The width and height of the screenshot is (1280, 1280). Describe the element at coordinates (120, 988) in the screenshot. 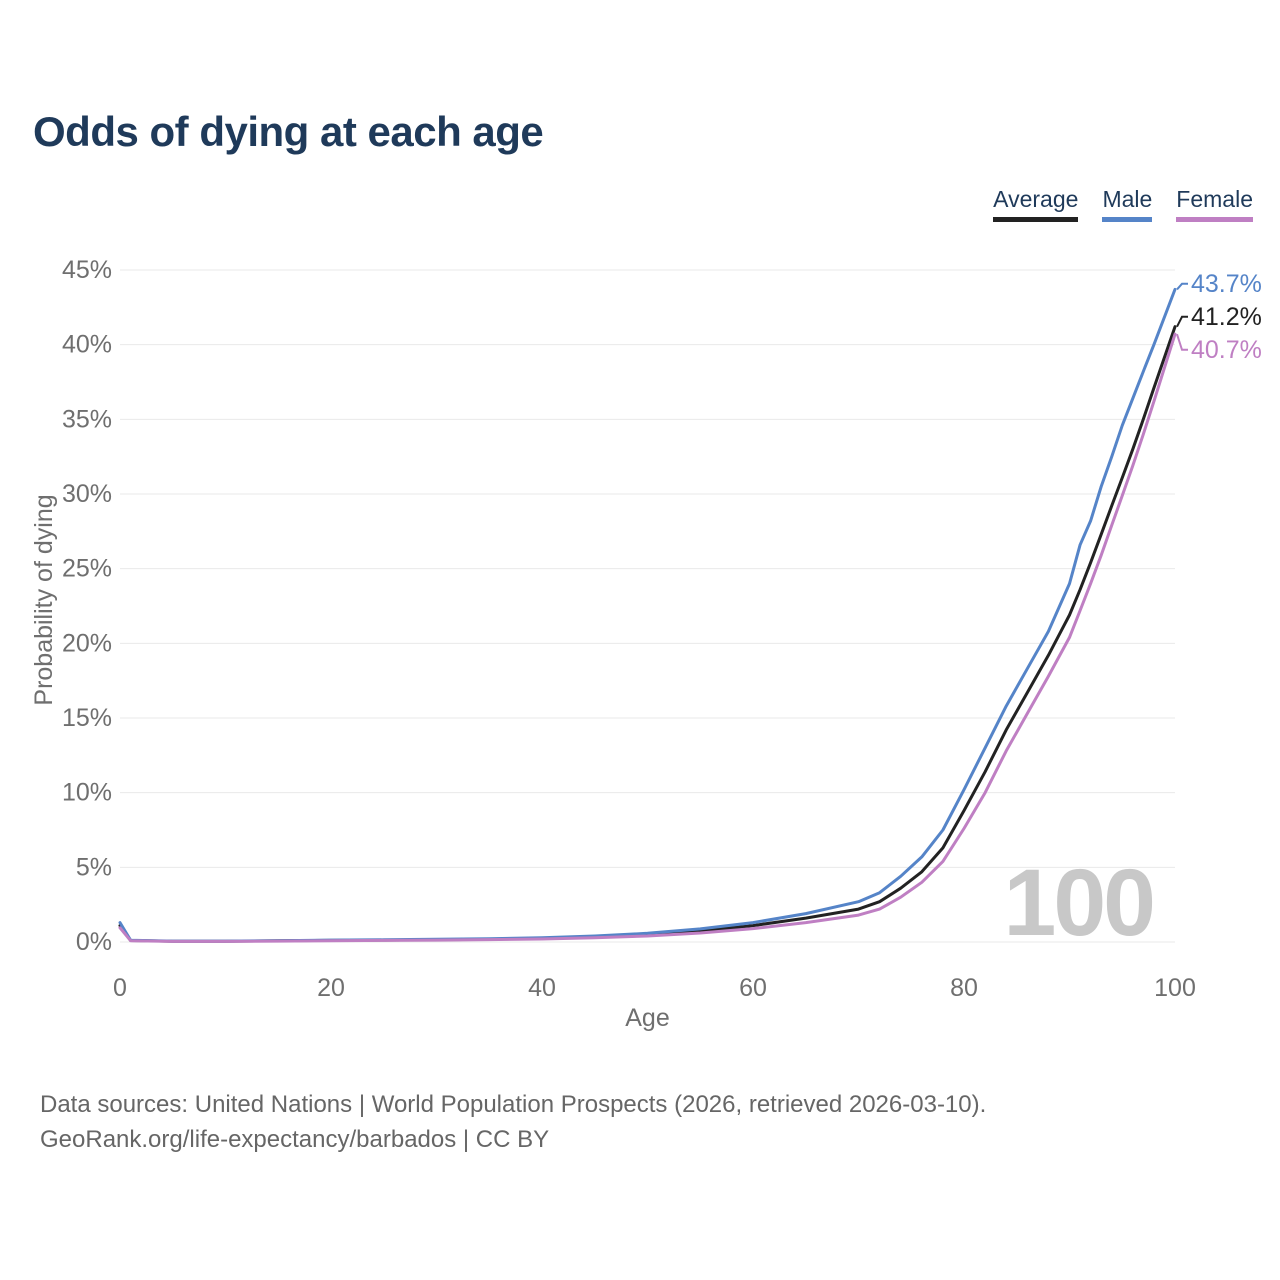

I see `x-tick-label: 0` at that location.